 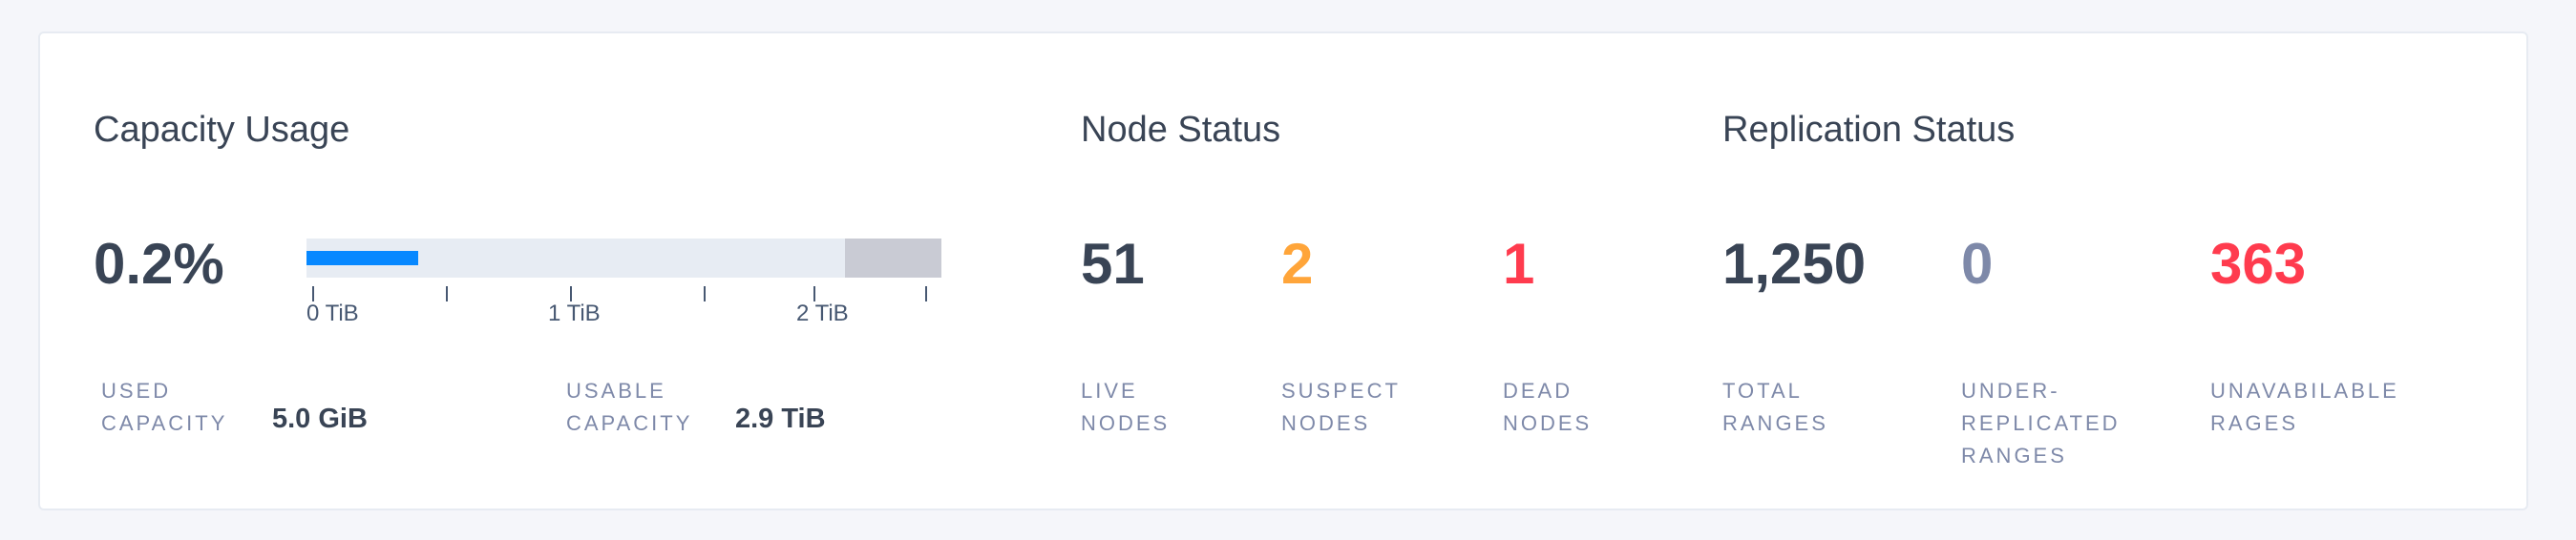 What do you see at coordinates (1297, 264) in the screenshot?
I see `suspect-nodes-value: 2` at bounding box center [1297, 264].